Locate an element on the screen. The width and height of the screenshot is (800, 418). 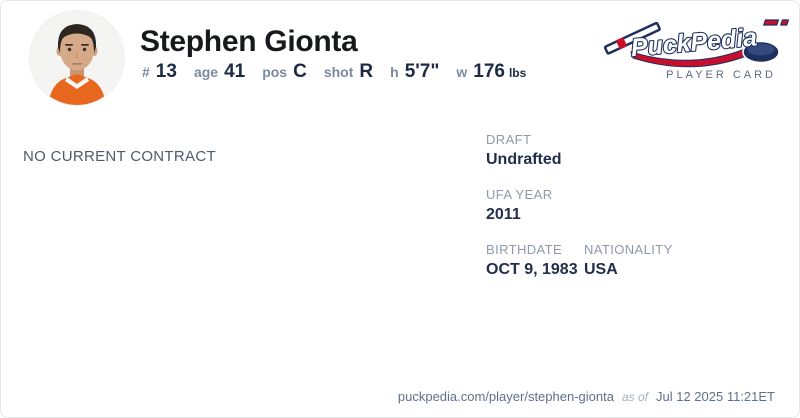
logo-dashes is located at coordinates (776, 22).